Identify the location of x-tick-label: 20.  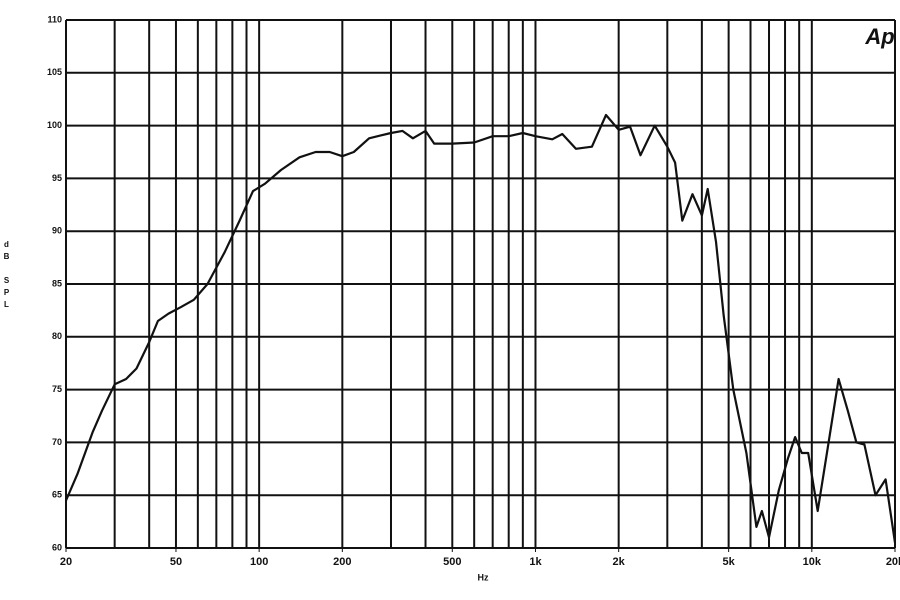
(66, 562).